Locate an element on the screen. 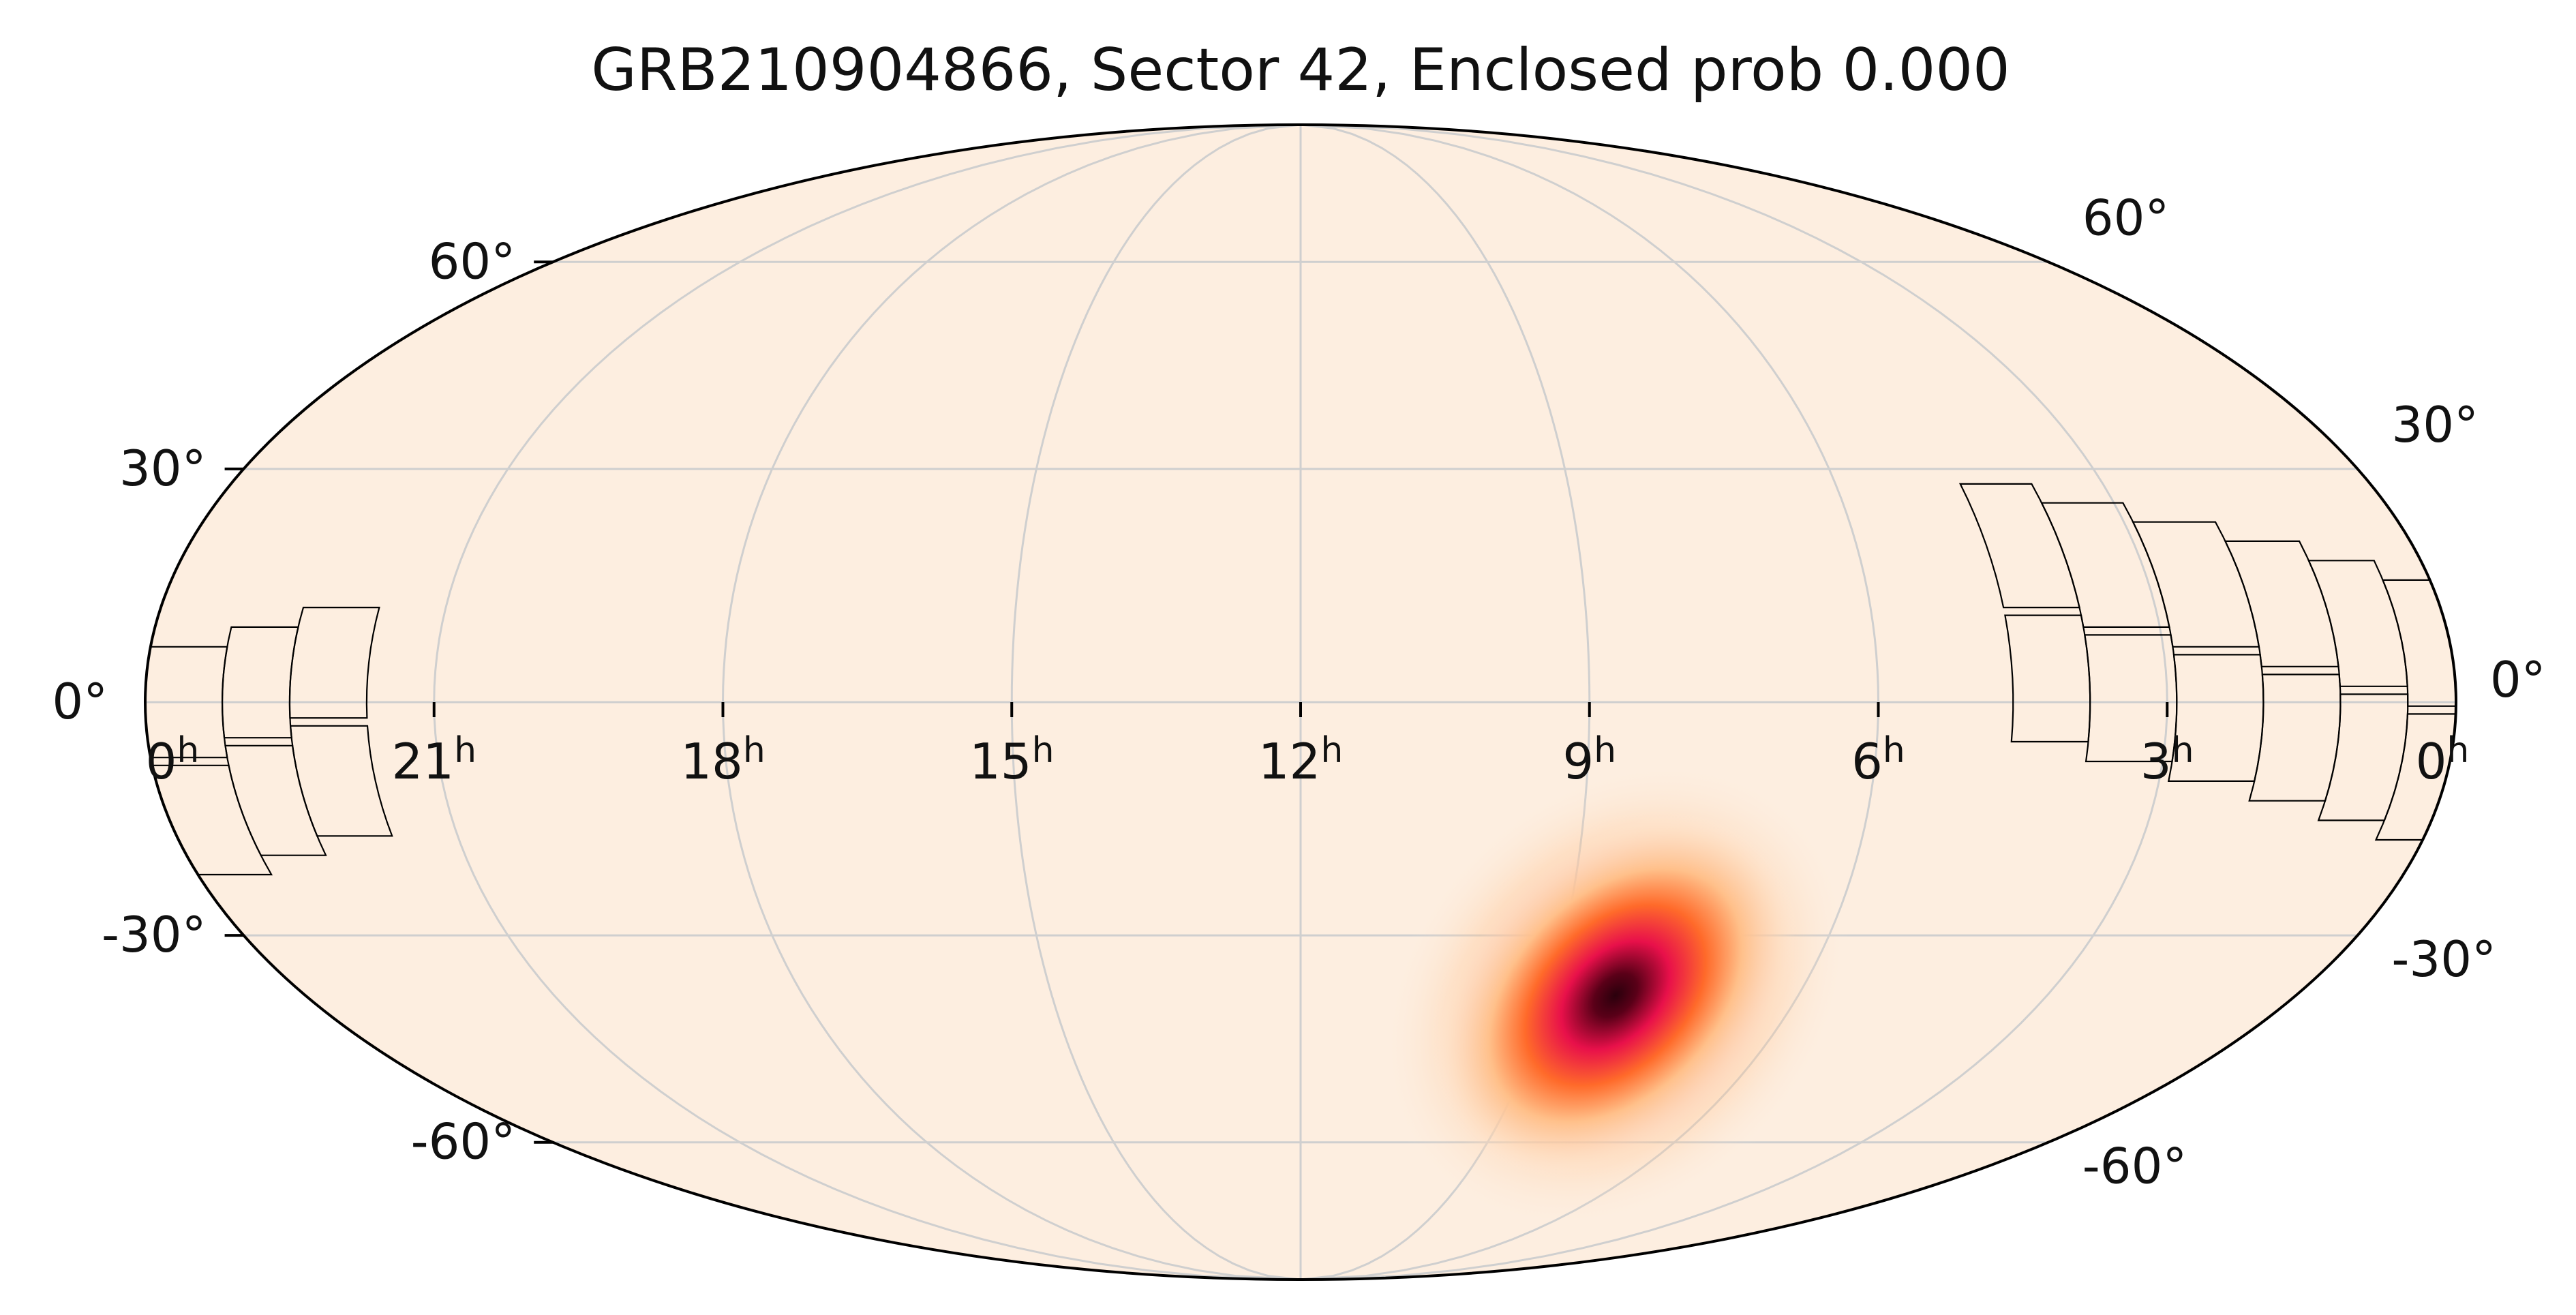  ra-tick-label: 9h is located at coordinates (1589, 760).